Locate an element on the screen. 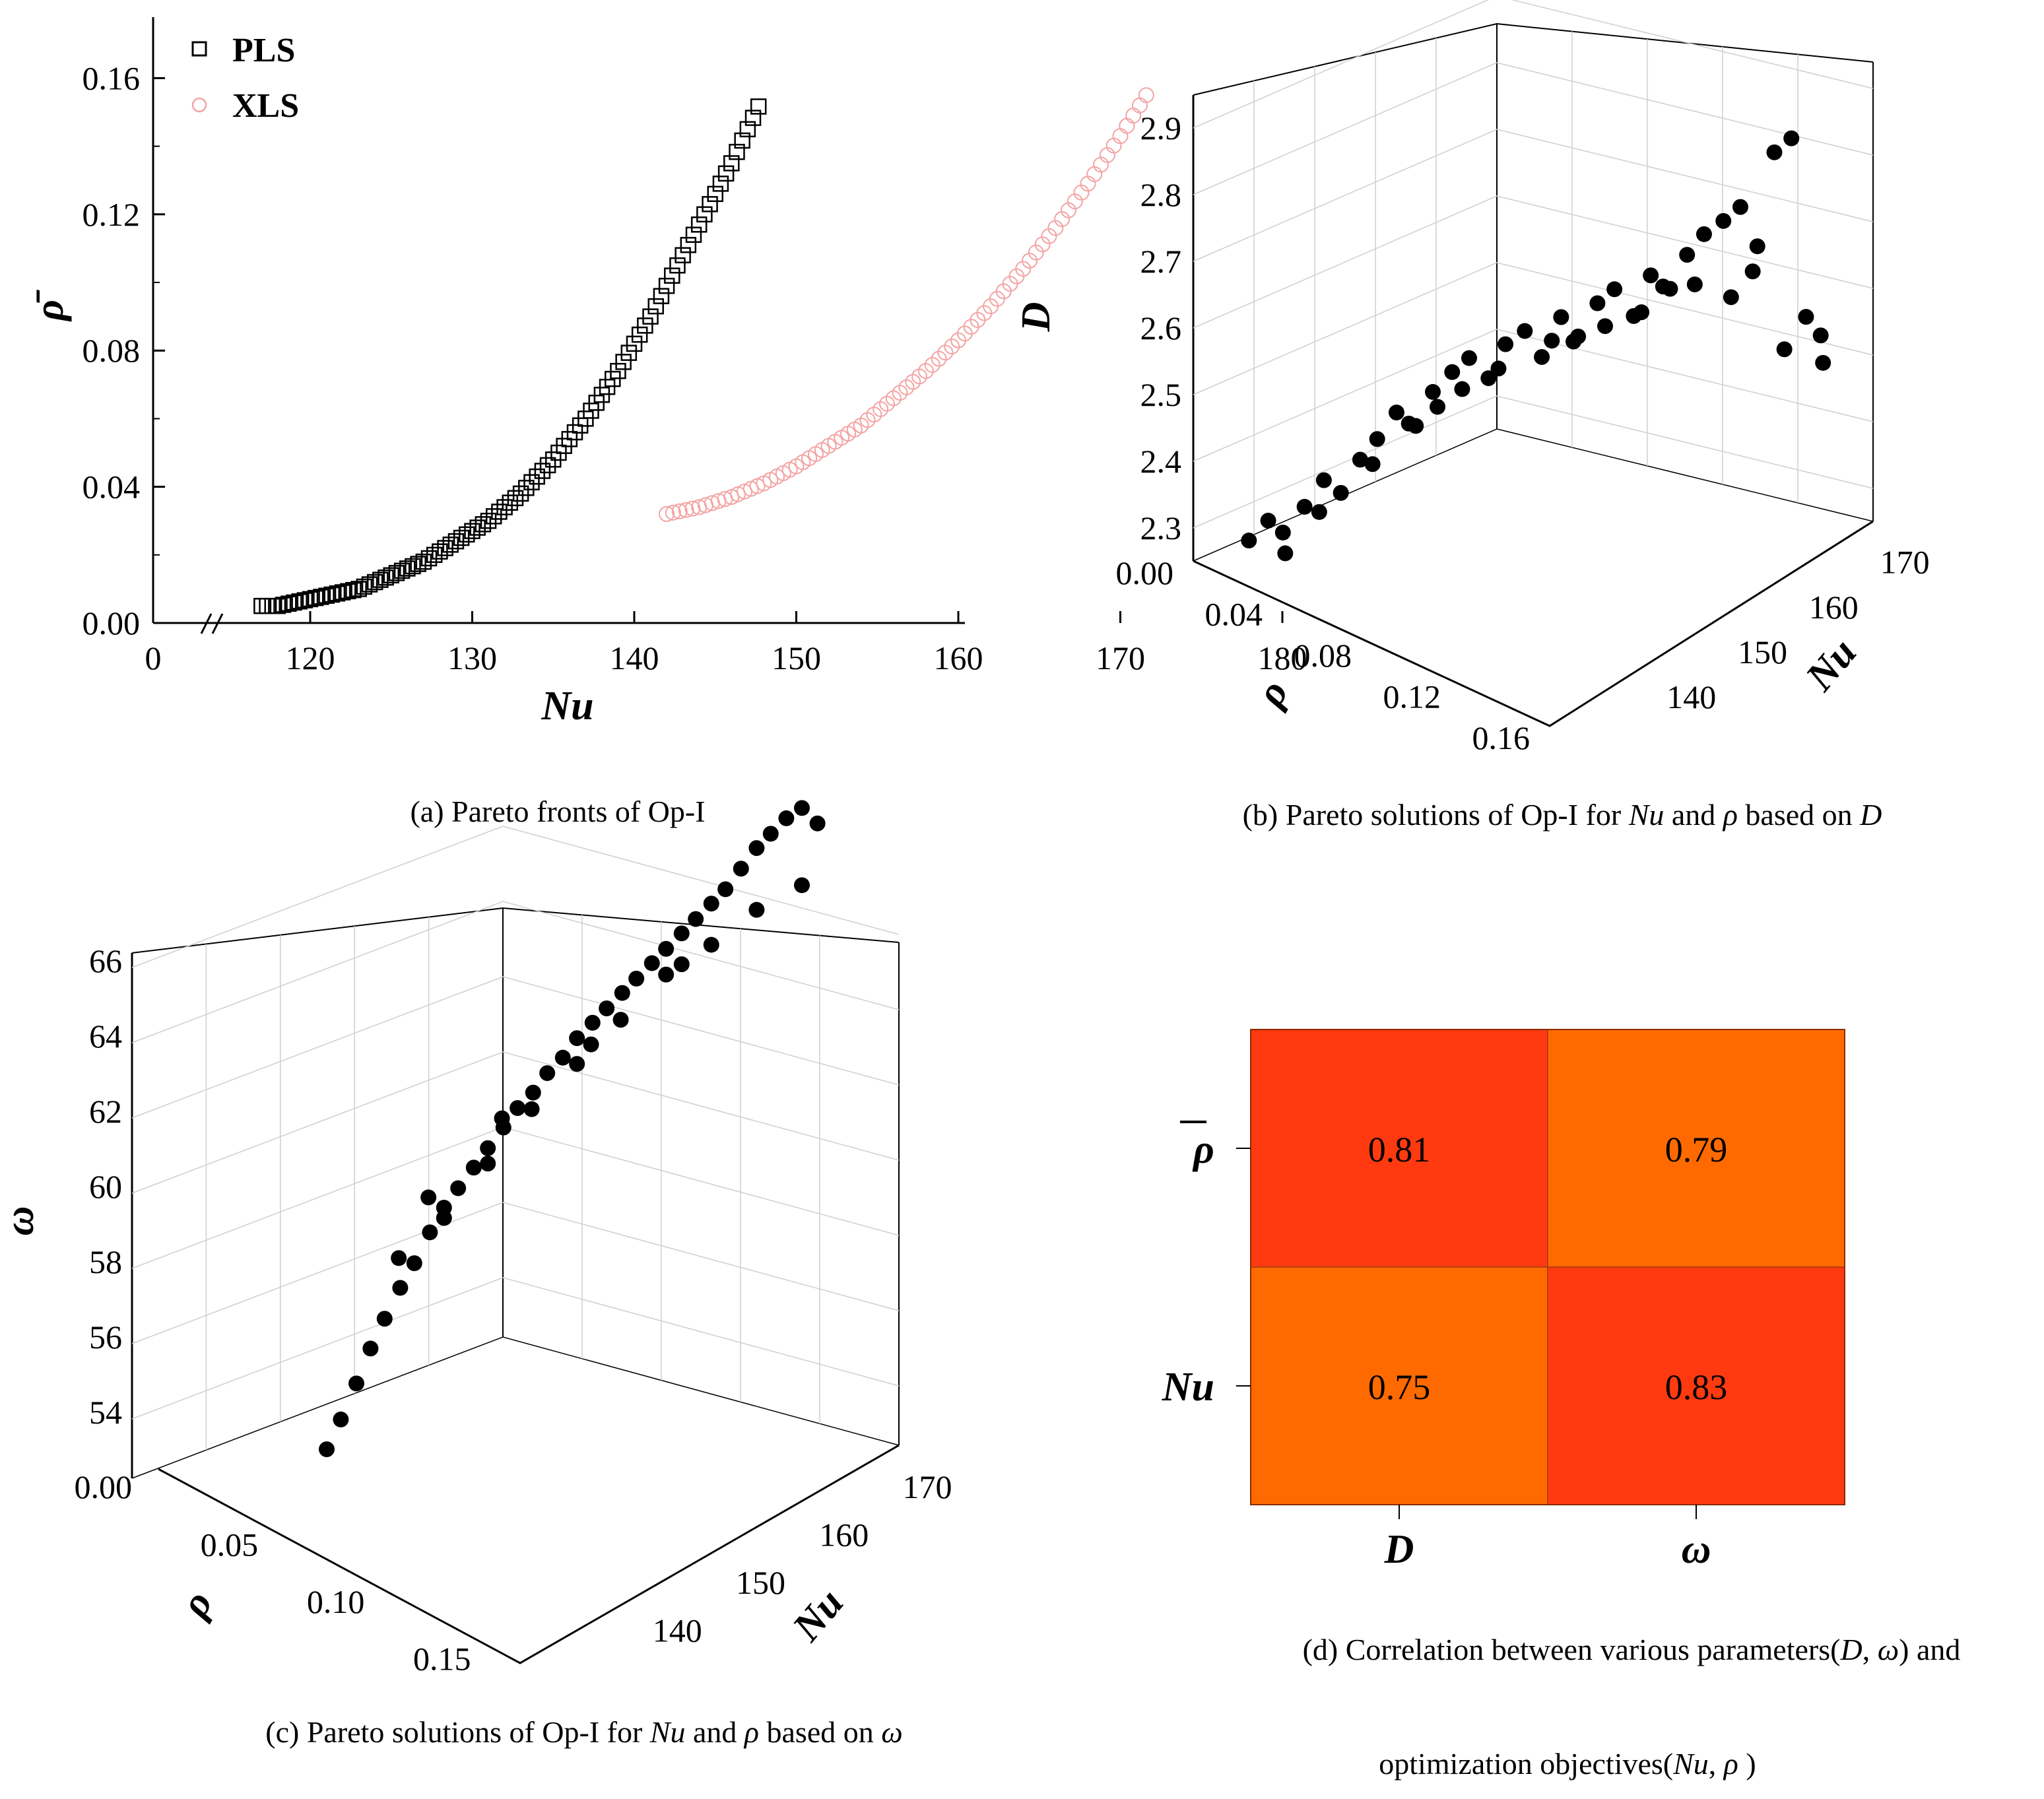 This screenshot has width=2044, height=1799. panel-a-y-tick-label: 0.08 is located at coordinates (111, 350).